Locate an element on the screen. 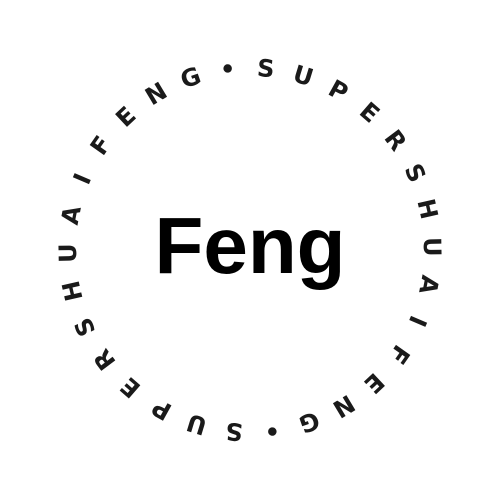 The height and width of the screenshot is (500, 500). logo-center-text: Feng is located at coordinates (250, 245).